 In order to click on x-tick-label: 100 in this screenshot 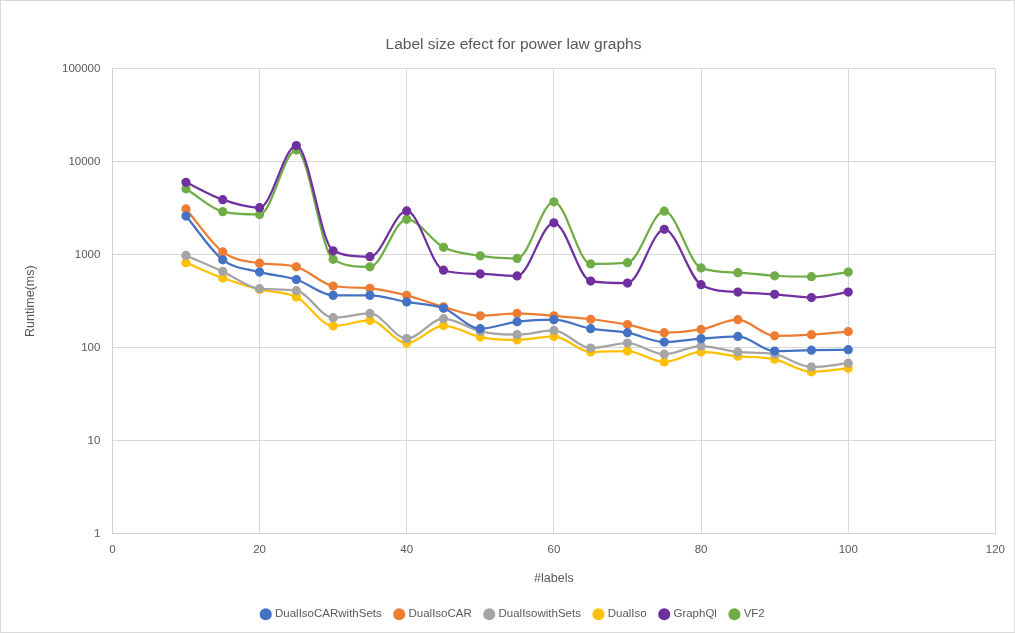, I will do `click(848, 548)`.